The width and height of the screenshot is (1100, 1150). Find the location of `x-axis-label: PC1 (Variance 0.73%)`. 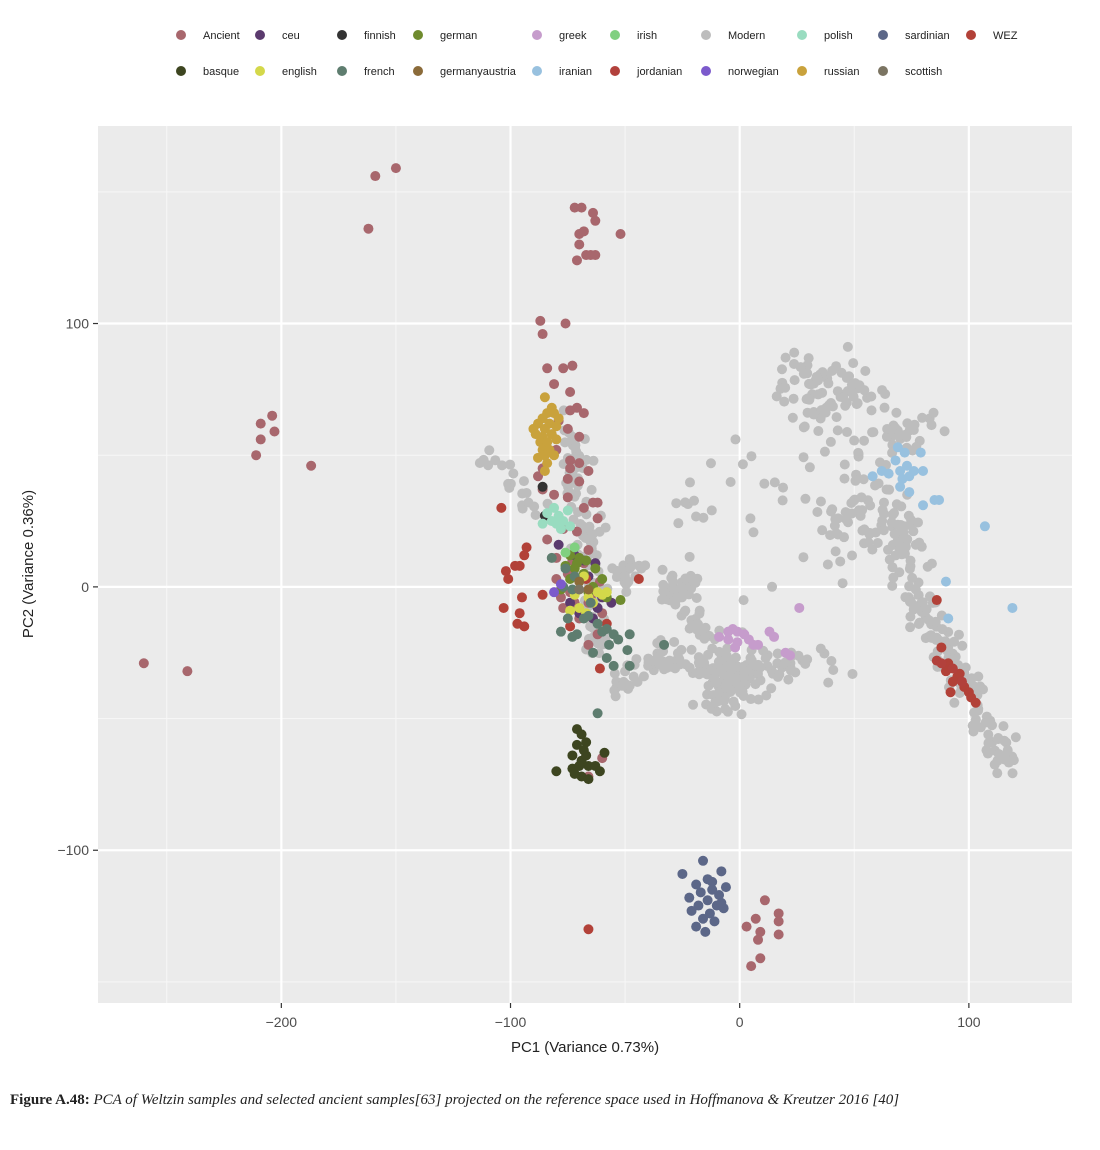

x-axis-label: PC1 (Variance 0.73%) is located at coordinates (585, 1047).